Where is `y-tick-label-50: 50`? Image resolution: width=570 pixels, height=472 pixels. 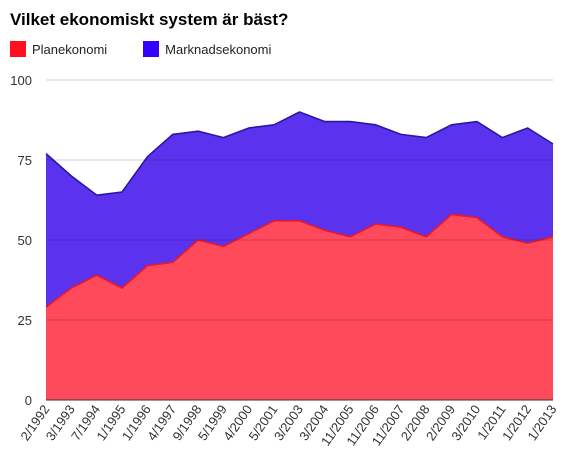
y-tick-label-50: 50 is located at coordinates (25, 240).